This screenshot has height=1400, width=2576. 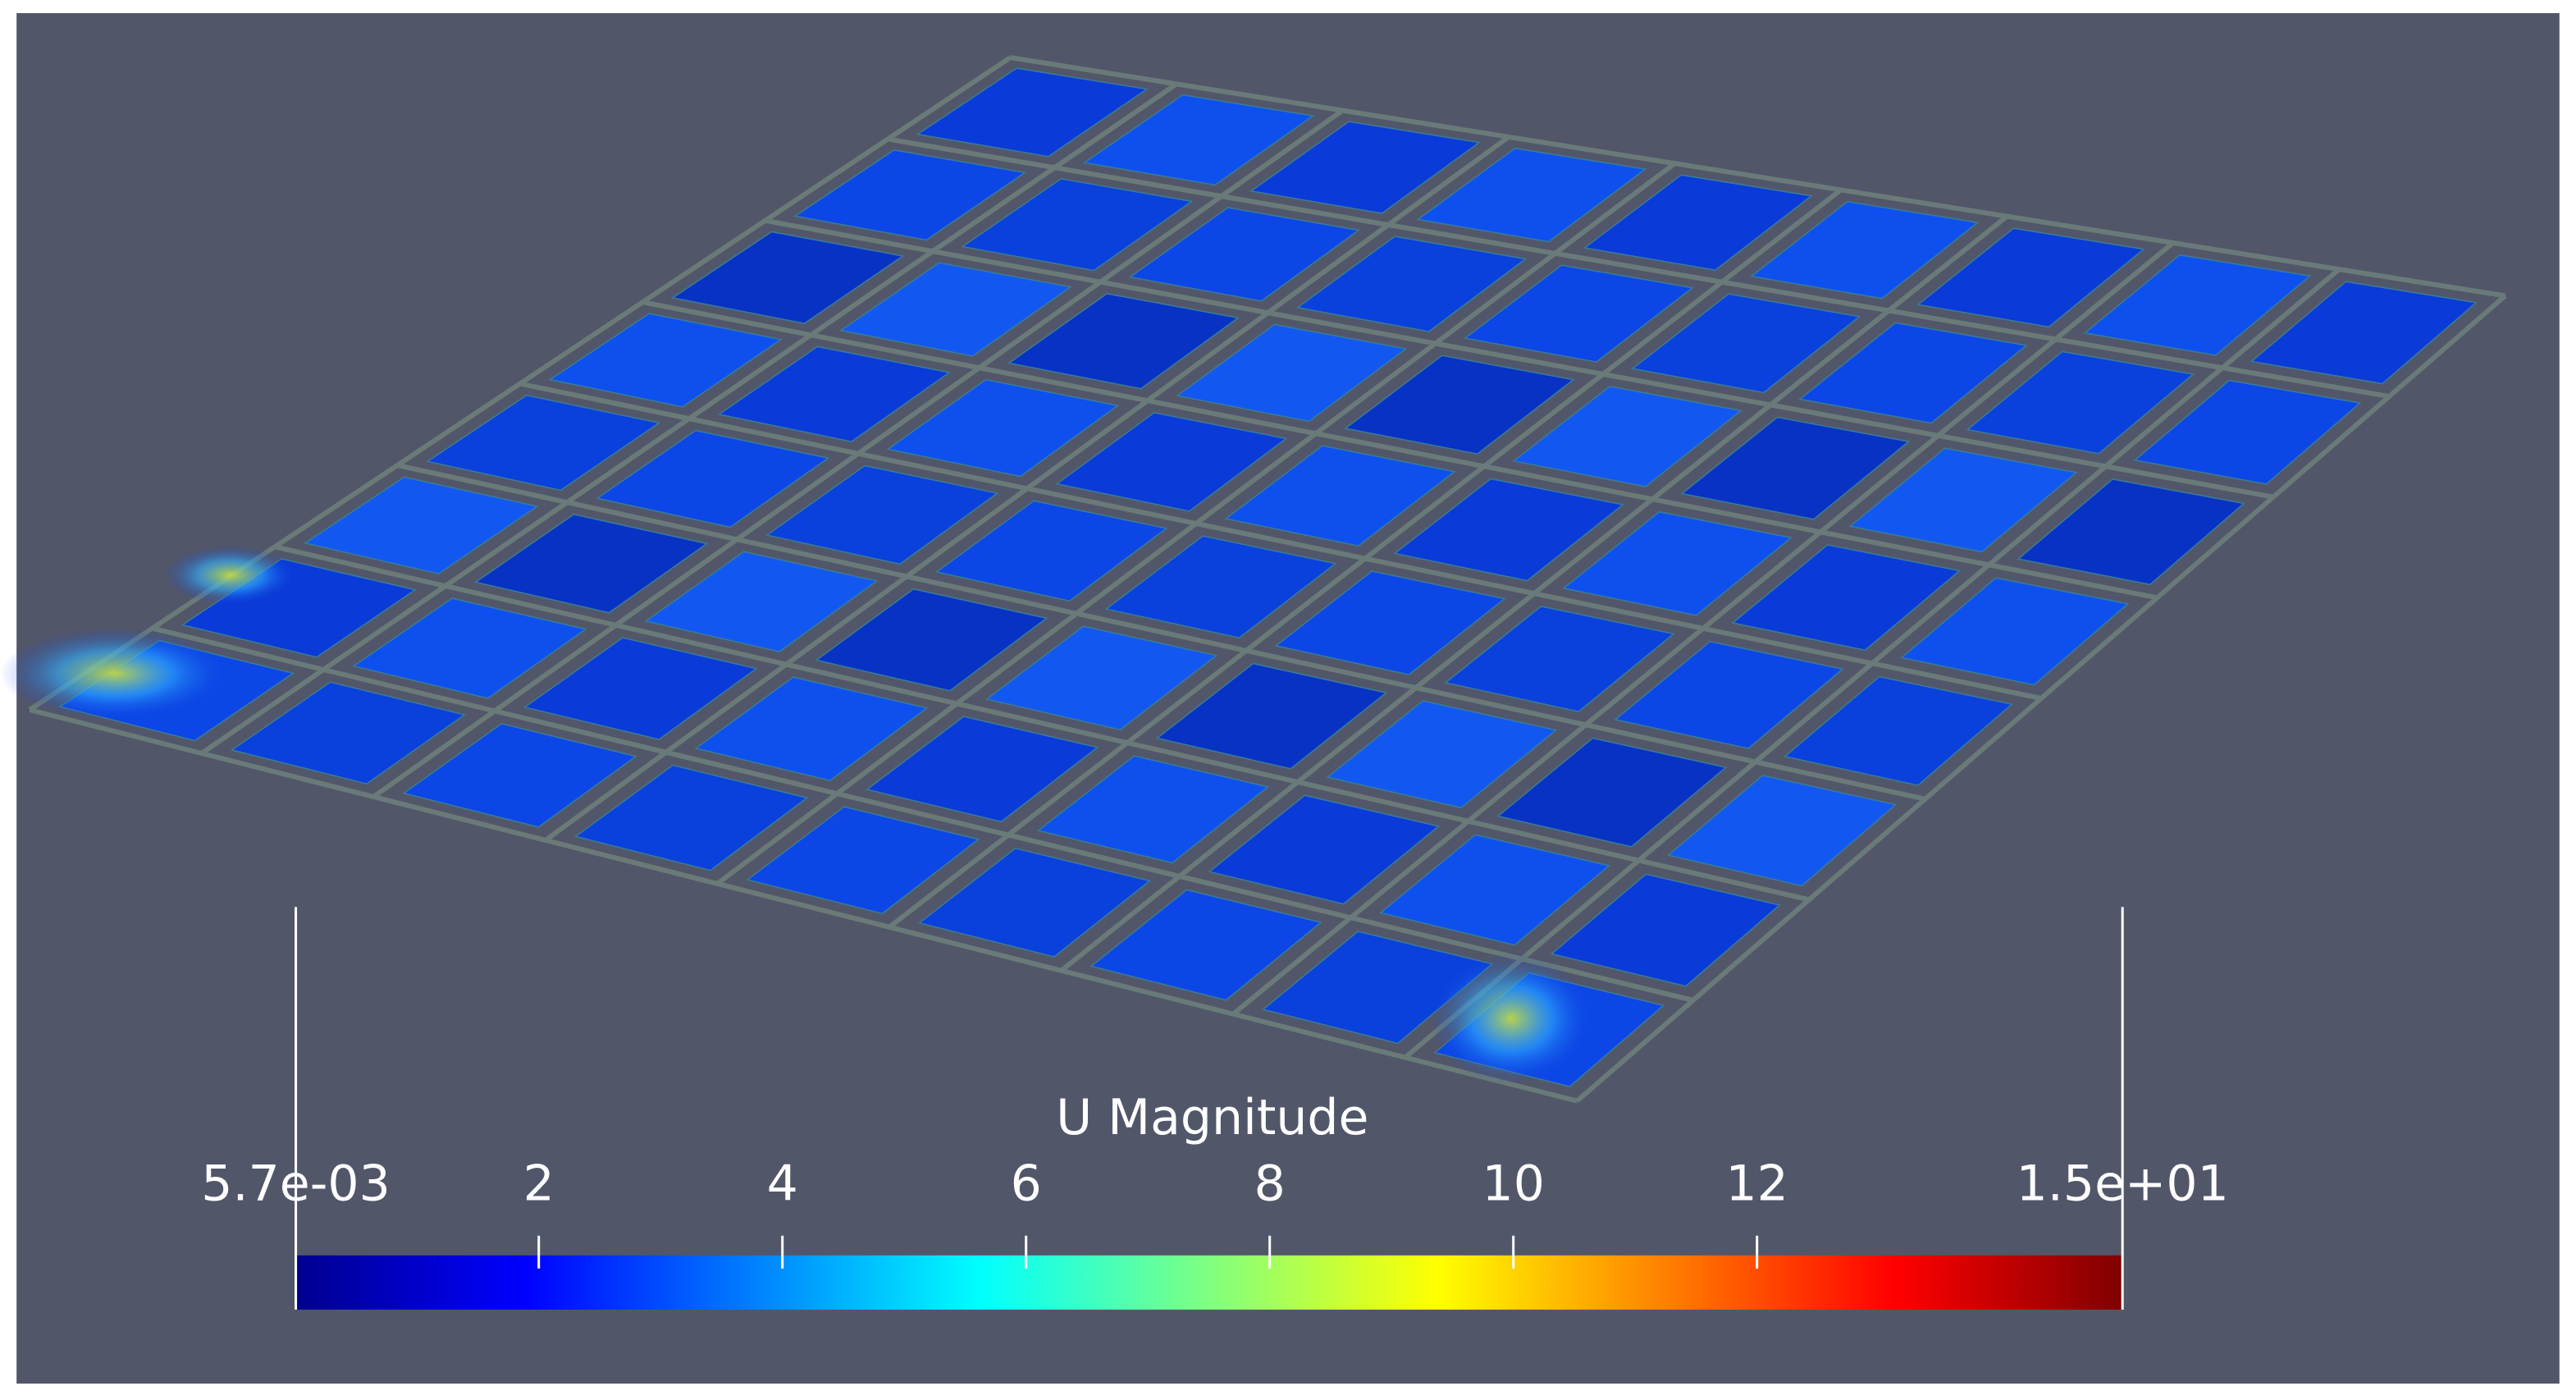 What do you see at coordinates (1513, 1183) in the screenshot?
I see `tick-label: 10` at bounding box center [1513, 1183].